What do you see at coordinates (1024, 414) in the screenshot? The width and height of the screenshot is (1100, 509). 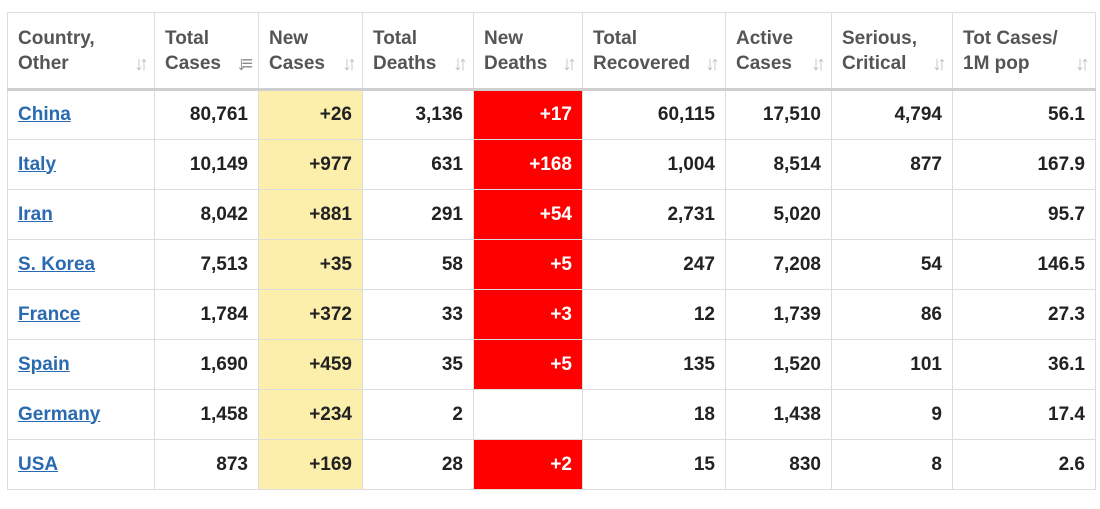 I see `cell-per-million: 17.4` at bounding box center [1024, 414].